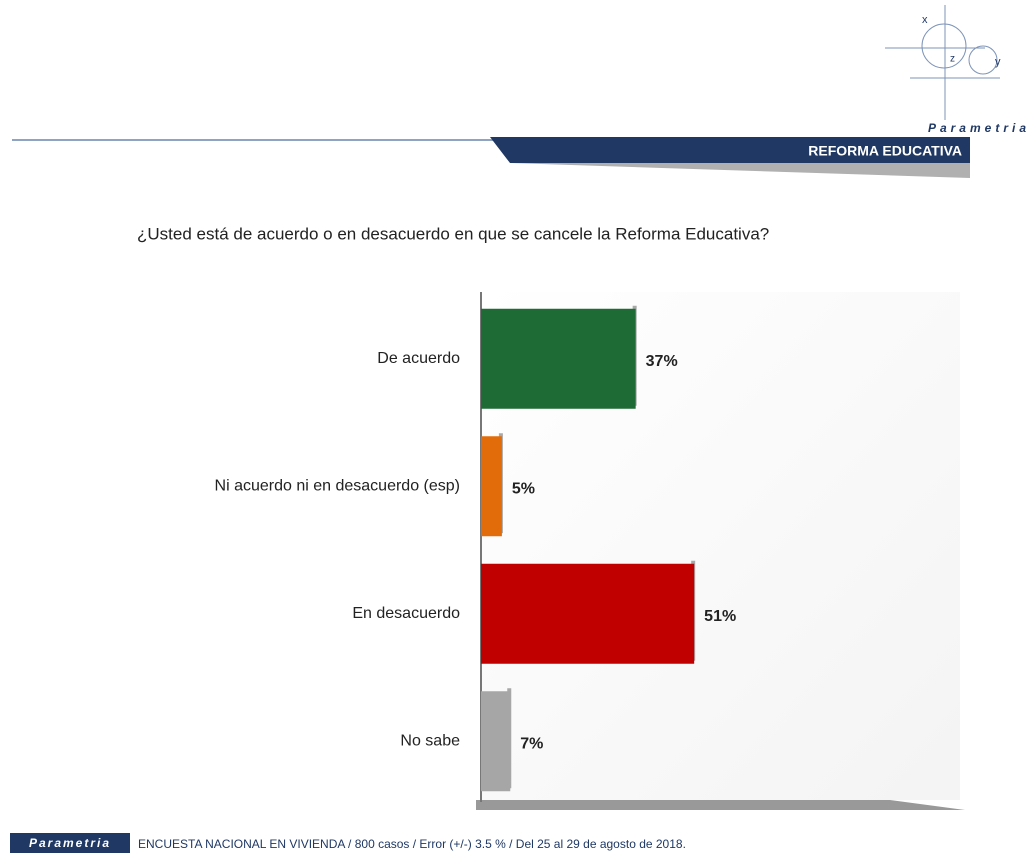  I want to click on header-band, so click(730, 150).